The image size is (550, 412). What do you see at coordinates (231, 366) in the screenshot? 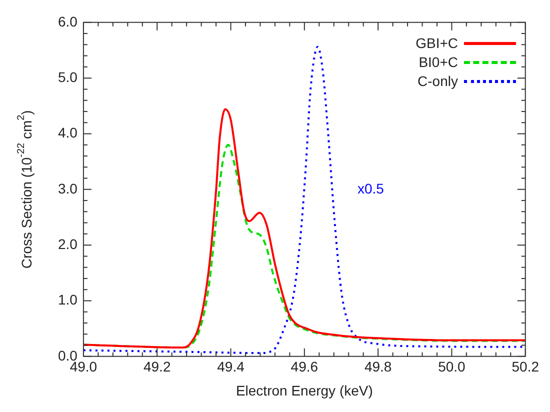
I see `x-tick-label: 49.4` at bounding box center [231, 366].